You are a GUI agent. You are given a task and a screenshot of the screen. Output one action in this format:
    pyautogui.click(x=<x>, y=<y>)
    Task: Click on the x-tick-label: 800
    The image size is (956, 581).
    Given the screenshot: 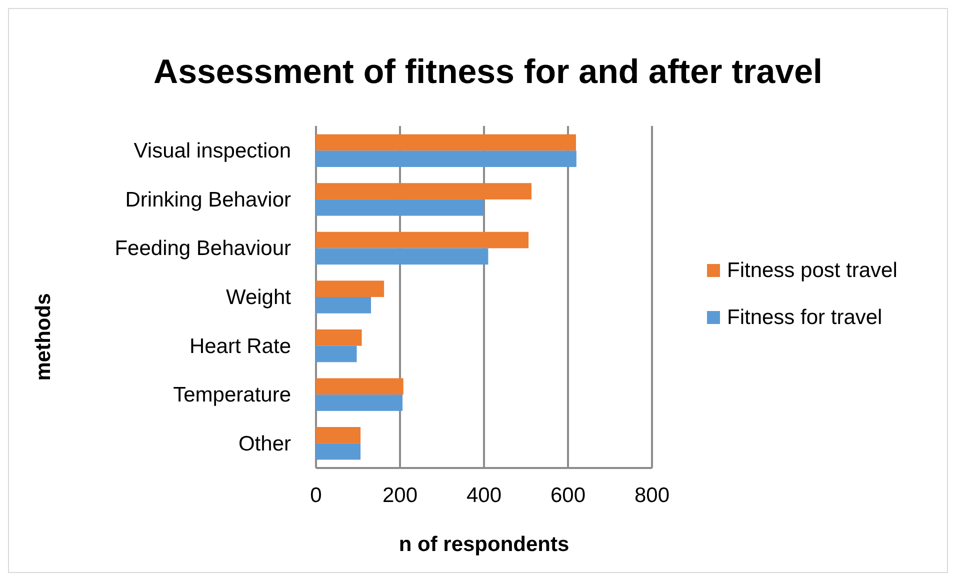 What is the action you would take?
    pyautogui.click(x=652, y=495)
    